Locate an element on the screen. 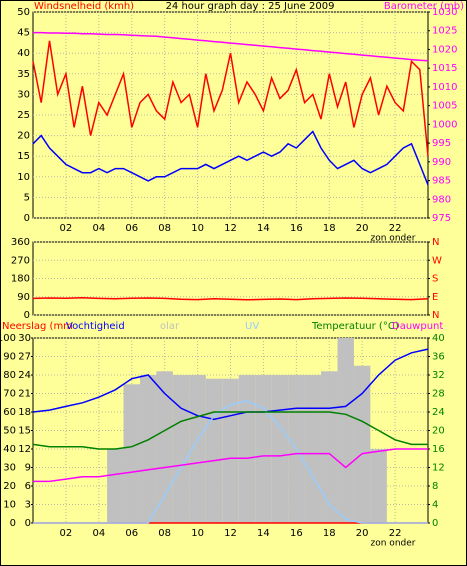 Image resolution: width=467 pixels, height=566 pixels. x-tick-label: 22 is located at coordinates (395, 228).